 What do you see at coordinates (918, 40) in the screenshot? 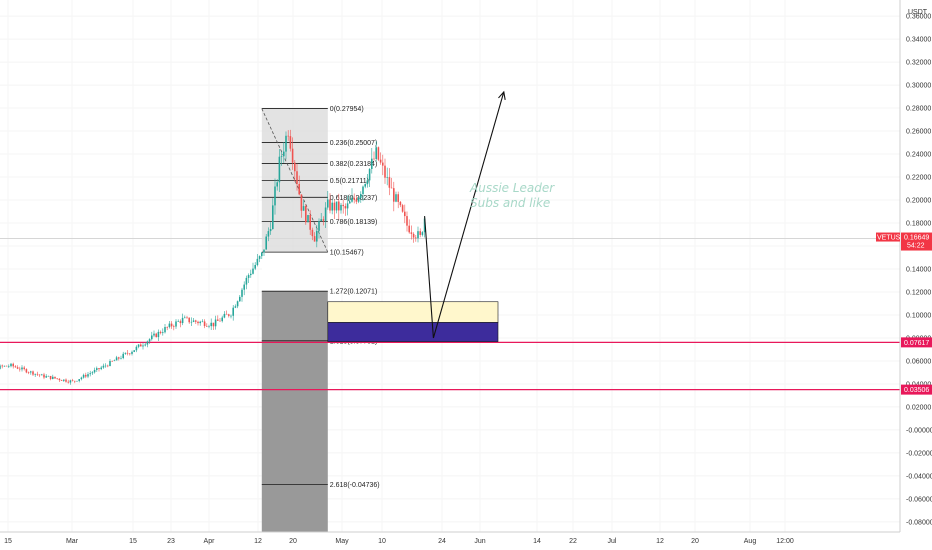
I see `y-tick-label: 0.34000` at bounding box center [918, 40].